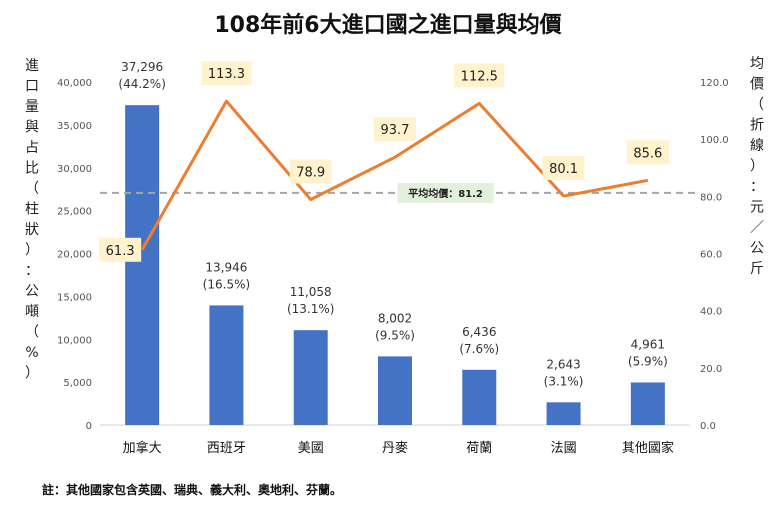  Describe the element at coordinates (74, 212) in the screenshot. I see `left-tick-label: 25,000` at that location.